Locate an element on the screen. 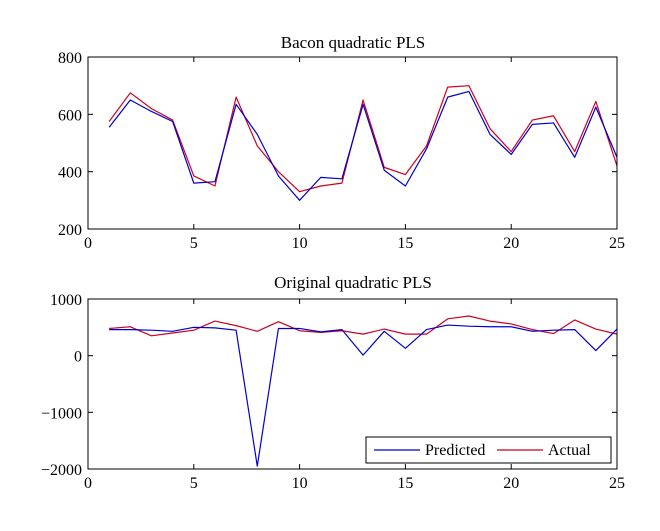  chart-title: Bacon quadratic PLS is located at coordinates (353, 42).